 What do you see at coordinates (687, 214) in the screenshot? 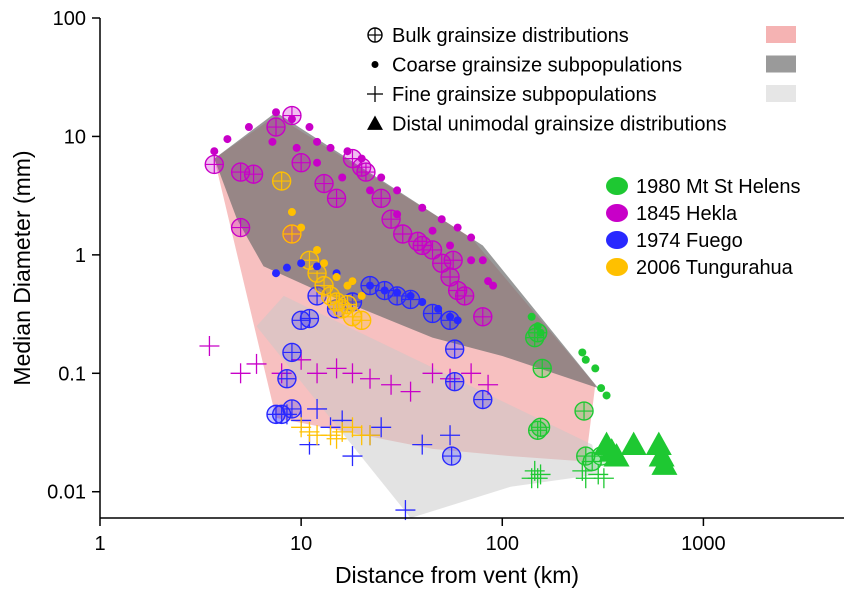
I see `color-legend-label: 1845 Hekla` at bounding box center [687, 214].